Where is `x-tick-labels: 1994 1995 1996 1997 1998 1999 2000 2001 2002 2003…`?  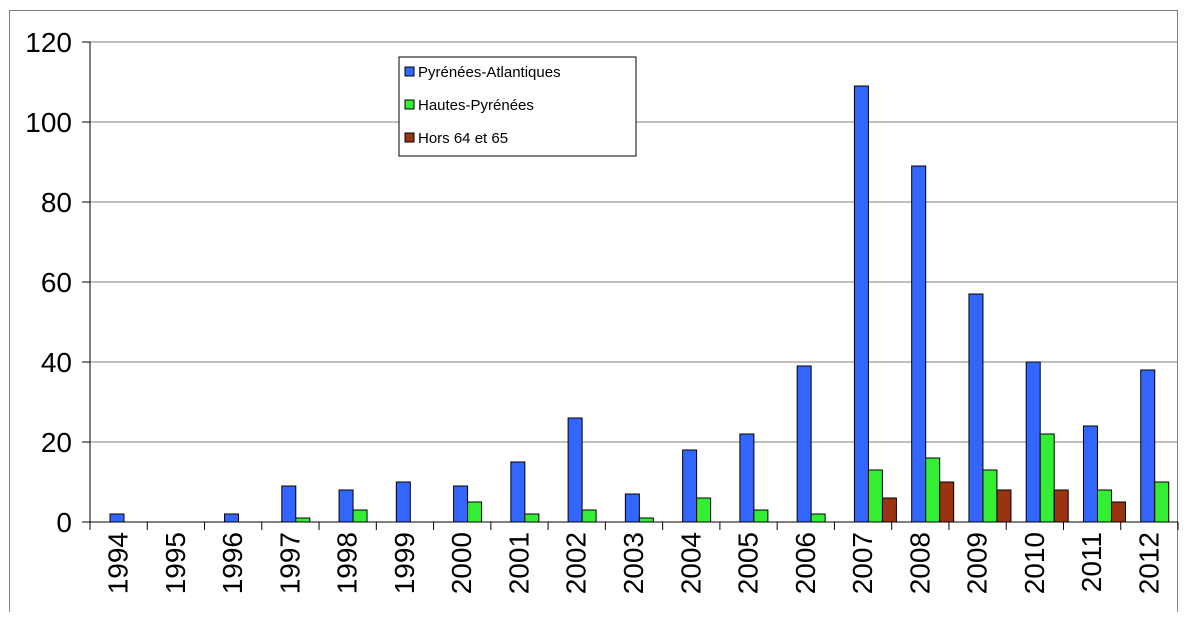 x-tick-labels: 1994 1995 1996 1997 1998 1999 2000 2001 2002 2003… is located at coordinates (634, 563).